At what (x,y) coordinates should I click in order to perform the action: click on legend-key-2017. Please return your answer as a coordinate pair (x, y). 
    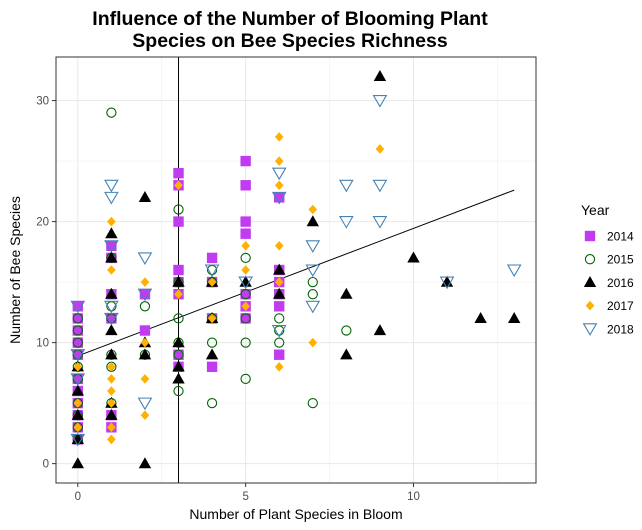
    Looking at the image, I should click on (590, 305).